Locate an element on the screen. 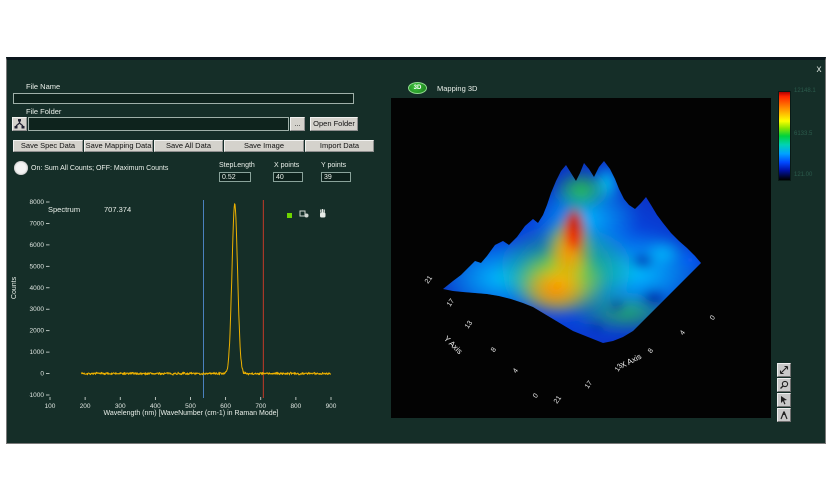  svg-text: 2000 is located at coordinates (37, 331).